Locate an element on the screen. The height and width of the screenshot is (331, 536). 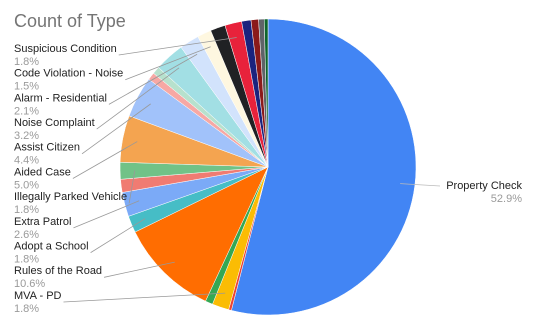
slice-label: Property Check is located at coordinates (484, 186).